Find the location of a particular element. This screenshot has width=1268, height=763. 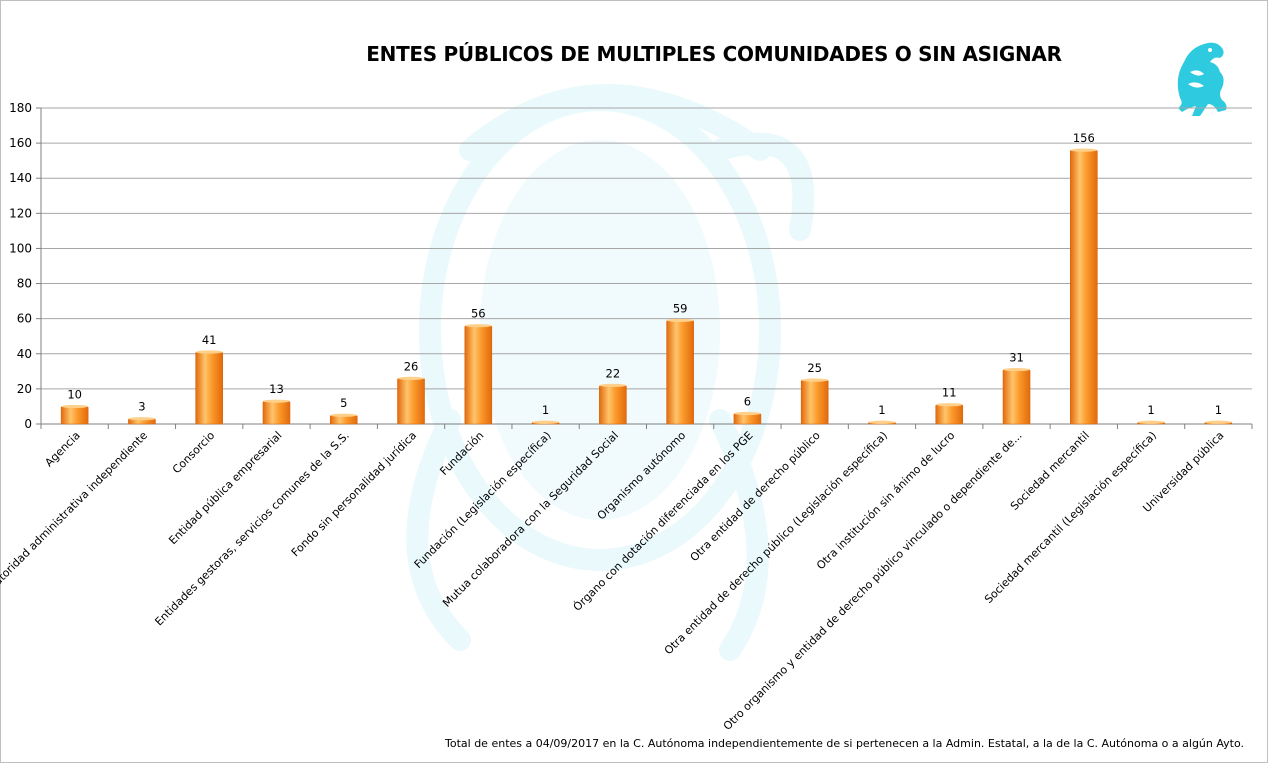

data-label: 5 is located at coordinates (343, 403).